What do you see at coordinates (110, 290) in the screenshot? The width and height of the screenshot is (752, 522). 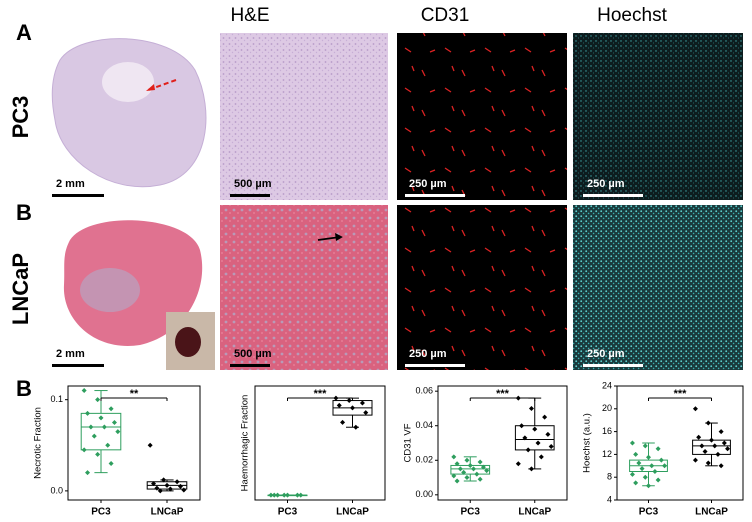 I see `tissue-region` at bounding box center [110, 290].